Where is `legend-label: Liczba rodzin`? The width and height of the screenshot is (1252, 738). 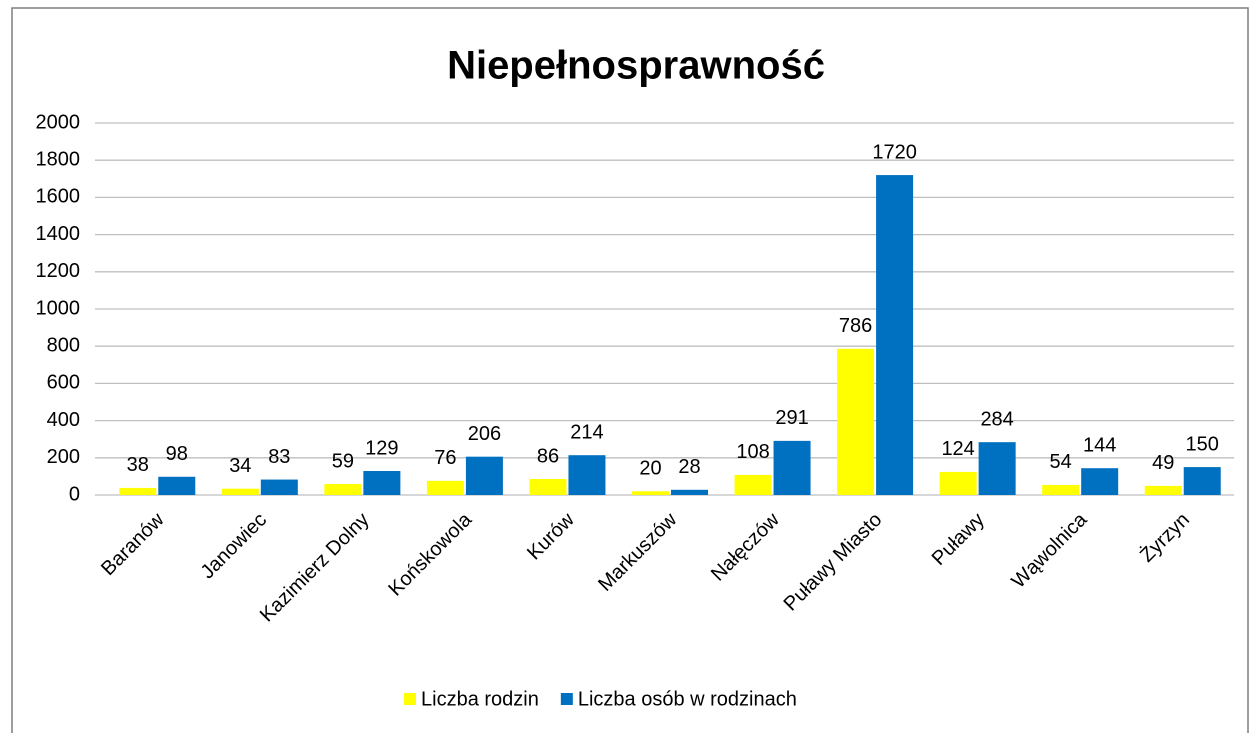 legend-label: Liczba rodzin is located at coordinates (480, 699).